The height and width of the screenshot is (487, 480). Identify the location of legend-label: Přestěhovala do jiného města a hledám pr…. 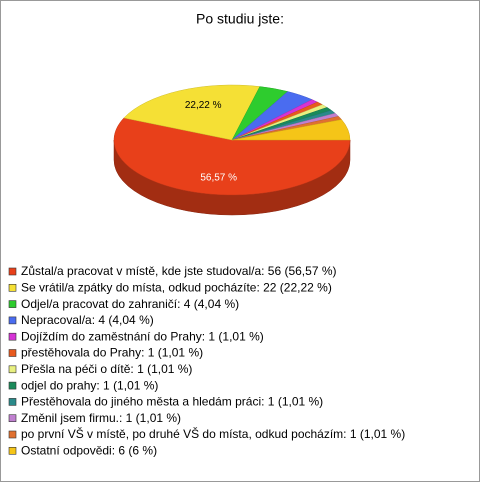
(172, 402).